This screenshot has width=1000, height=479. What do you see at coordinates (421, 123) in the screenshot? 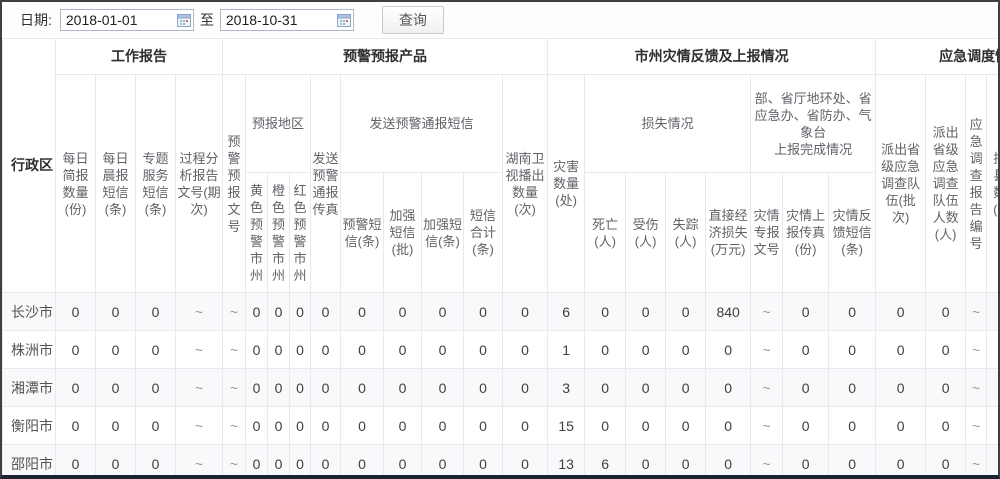
I see `group-warning-report-sms: 发送预警通报短信` at bounding box center [421, 123].